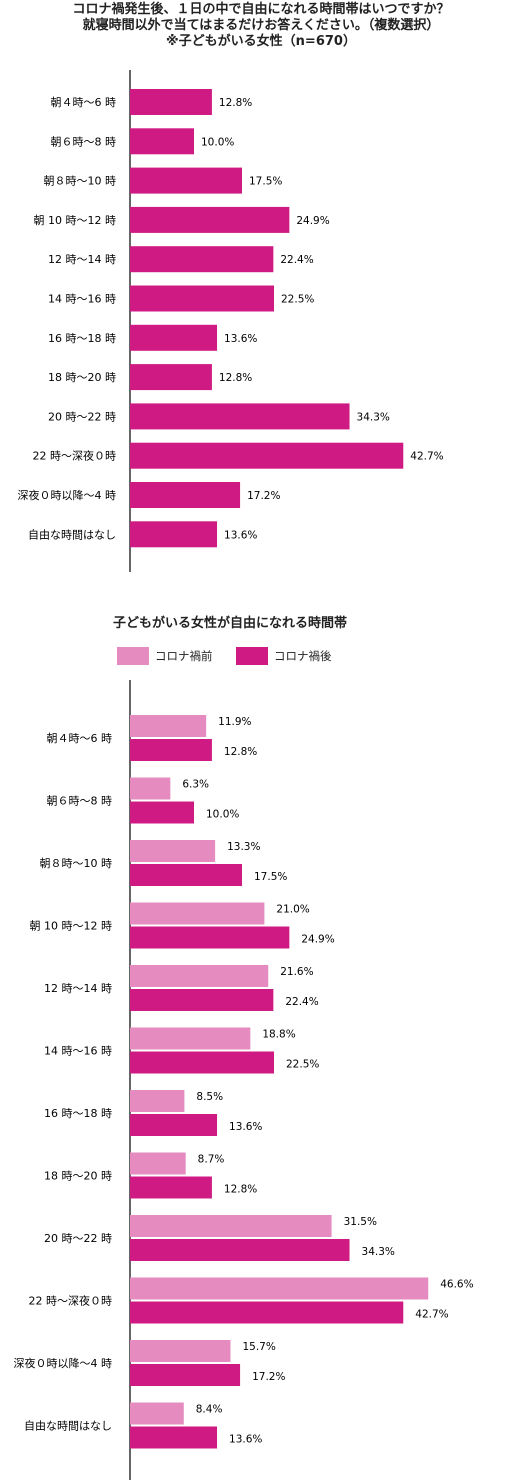 Image resolution: width=522 pixels, height=1480 pixels. What do you see at coordinates (209, 1410) in the screenshot?
I see `chart2-value-label-before: 8.4%` at bounding box center [209, 1410].